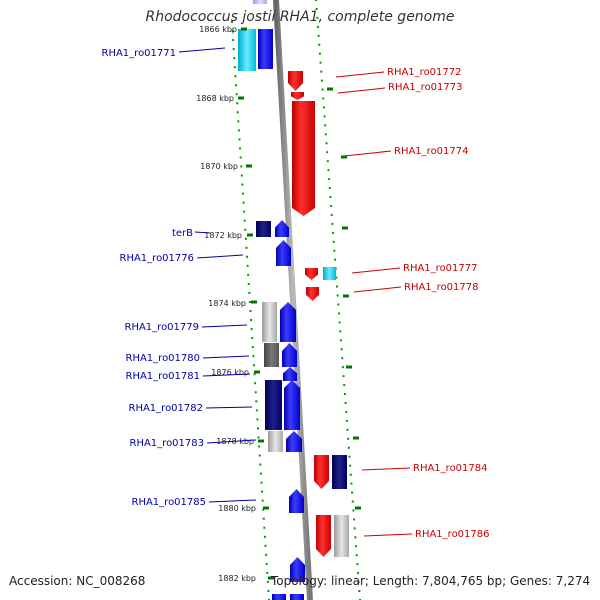  I want to click on accession-label: Accession: NC_008268, so click(77, 581).